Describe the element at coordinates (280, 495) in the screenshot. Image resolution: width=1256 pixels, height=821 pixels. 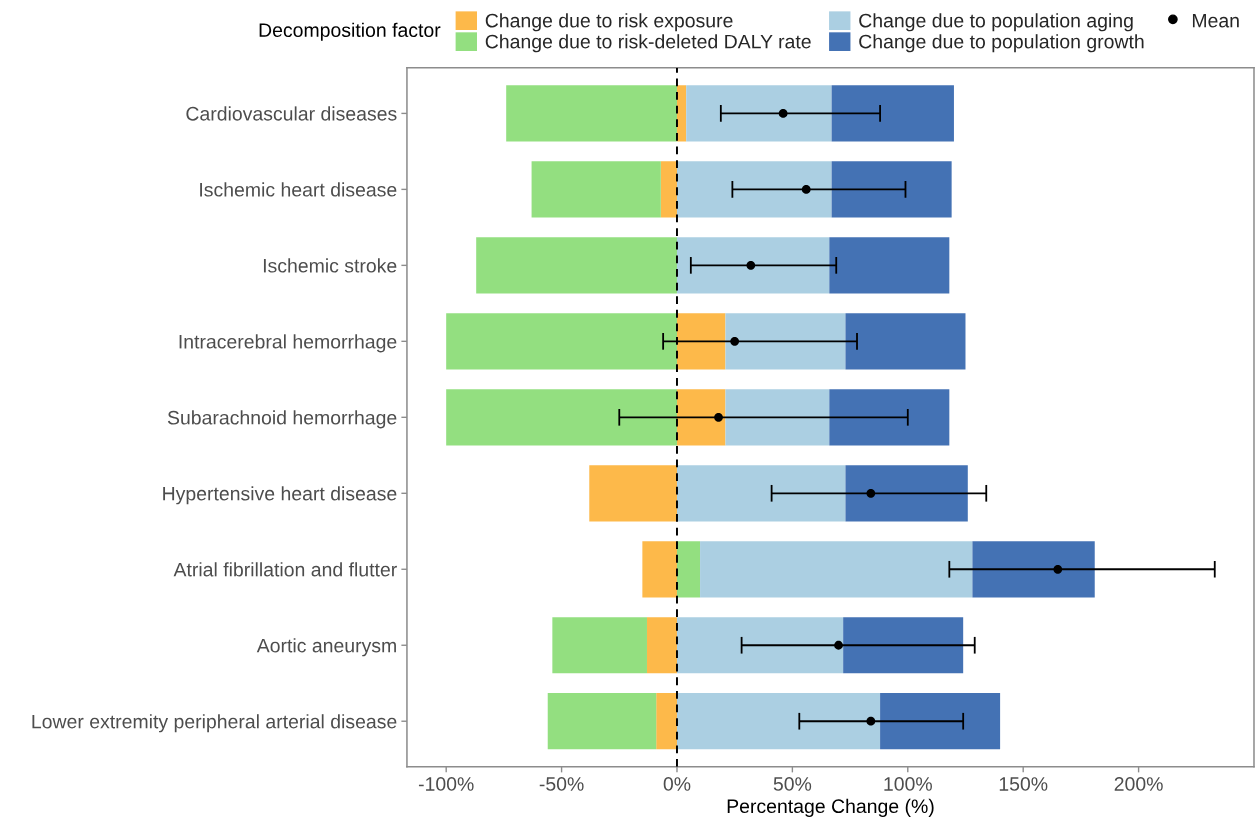
I see `y-tick-label: Hypertensive heart disease` at that location.